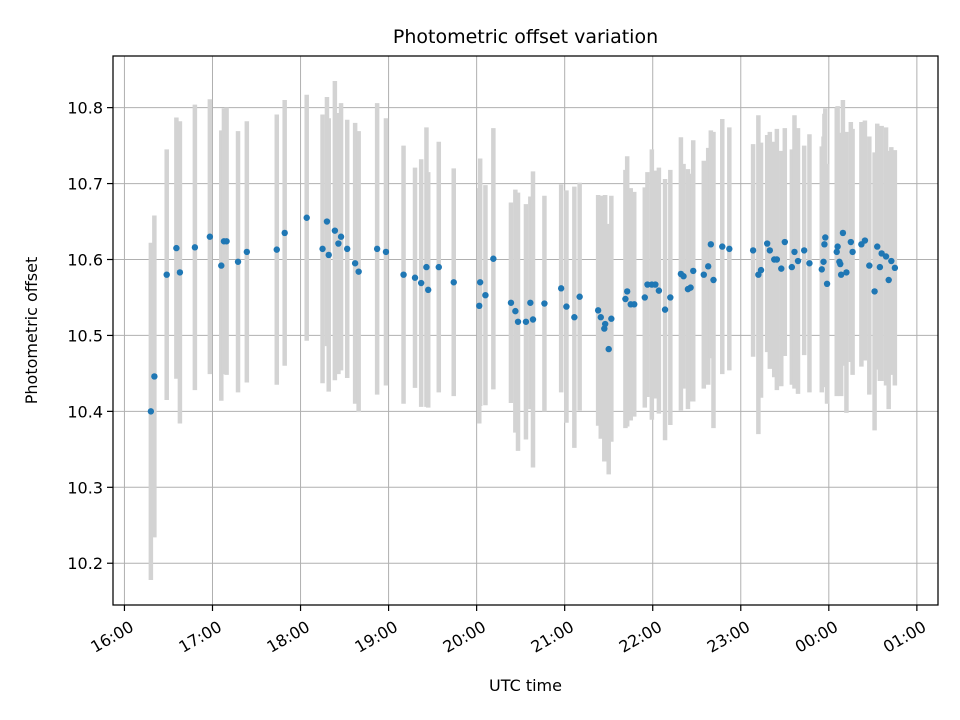  Describe the element at coordinates (85, 487) in the screenshot. I see `y-tick-label: 10.3` at that location.